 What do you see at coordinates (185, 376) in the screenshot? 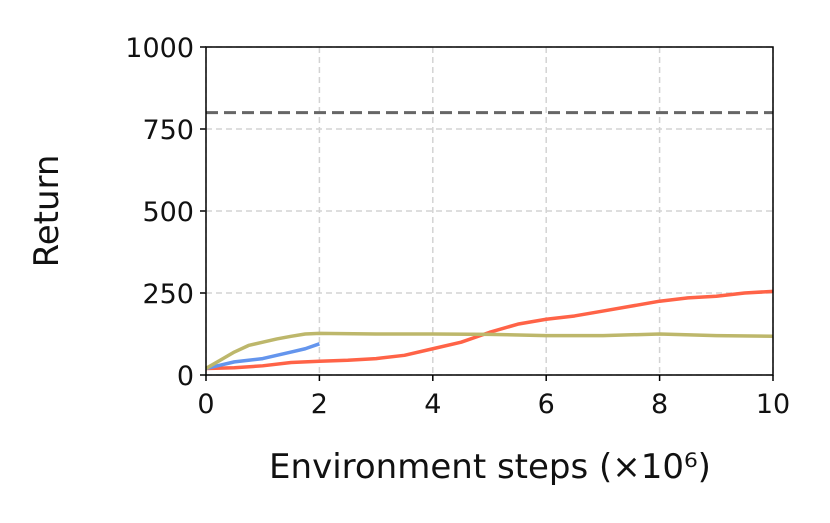
I see `y-tick-label: 0` at bounding box center [185, 376].